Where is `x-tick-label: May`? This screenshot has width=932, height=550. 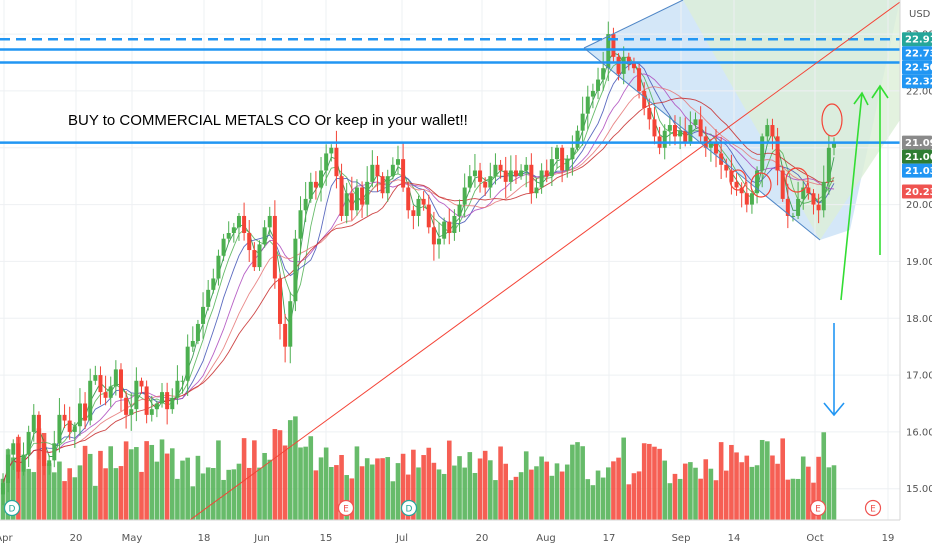 x-tick-label: May is located at coordinates (132, 538).